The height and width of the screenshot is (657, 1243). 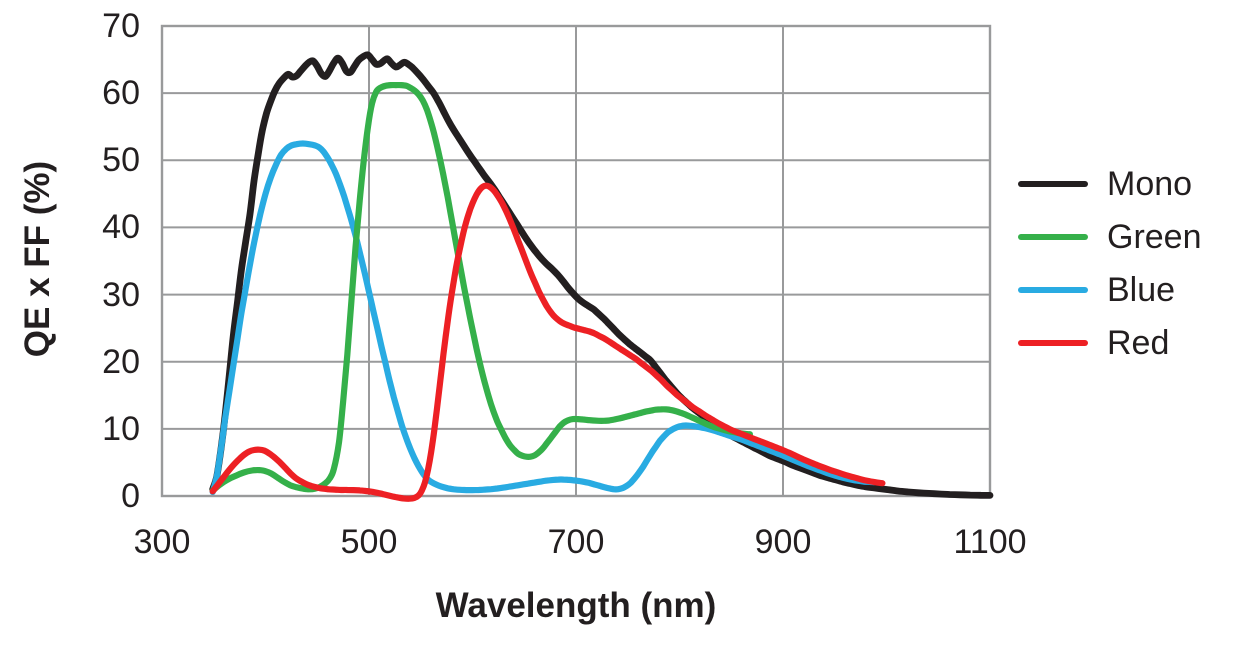 I want to click on x-tick-label: 300, so click(x=162, y=542).